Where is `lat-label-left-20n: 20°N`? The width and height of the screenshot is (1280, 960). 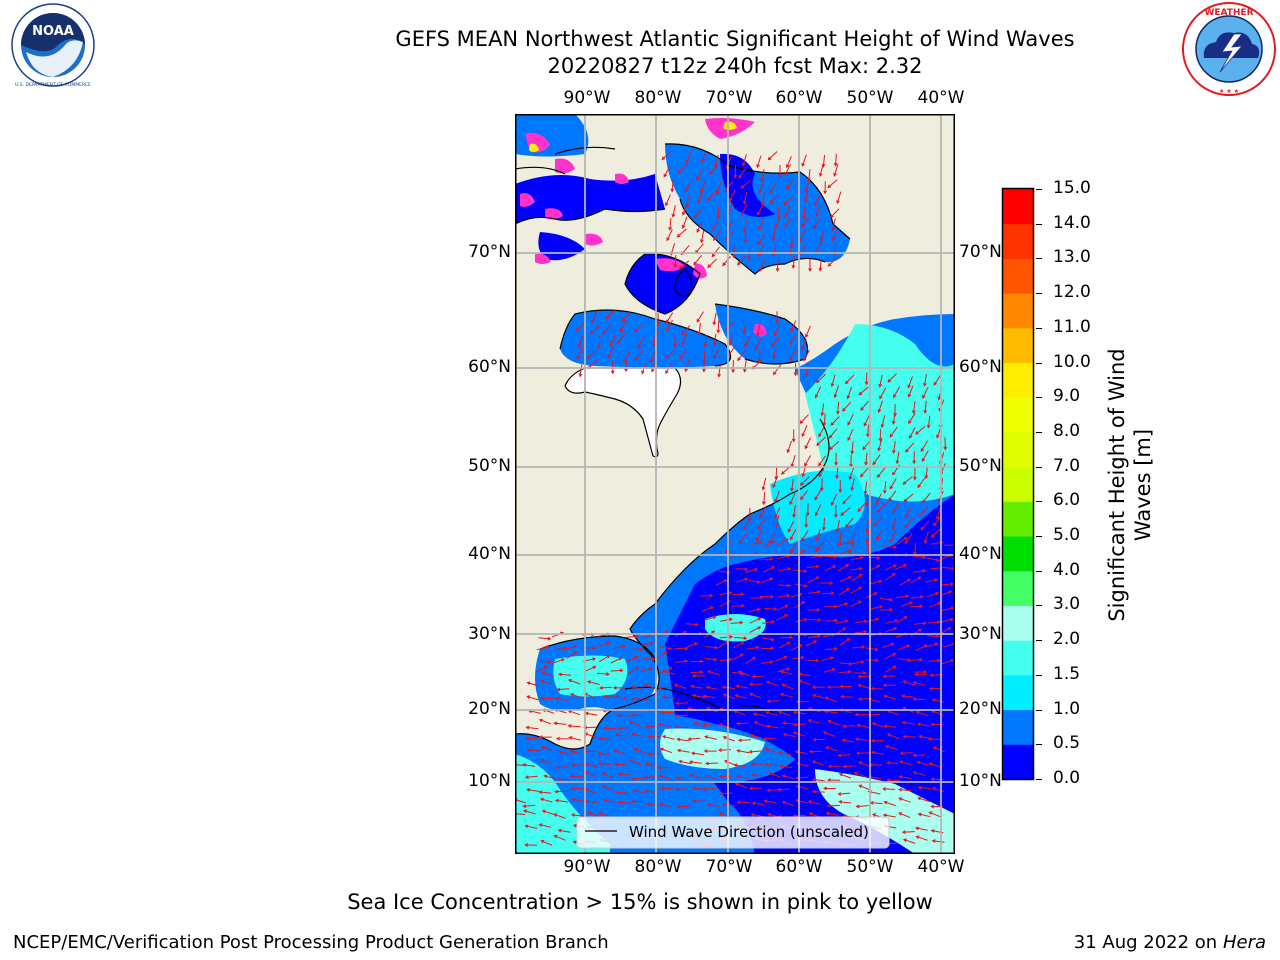 lat-label-left-20n: 20°N is located at coordinates (489, 709).